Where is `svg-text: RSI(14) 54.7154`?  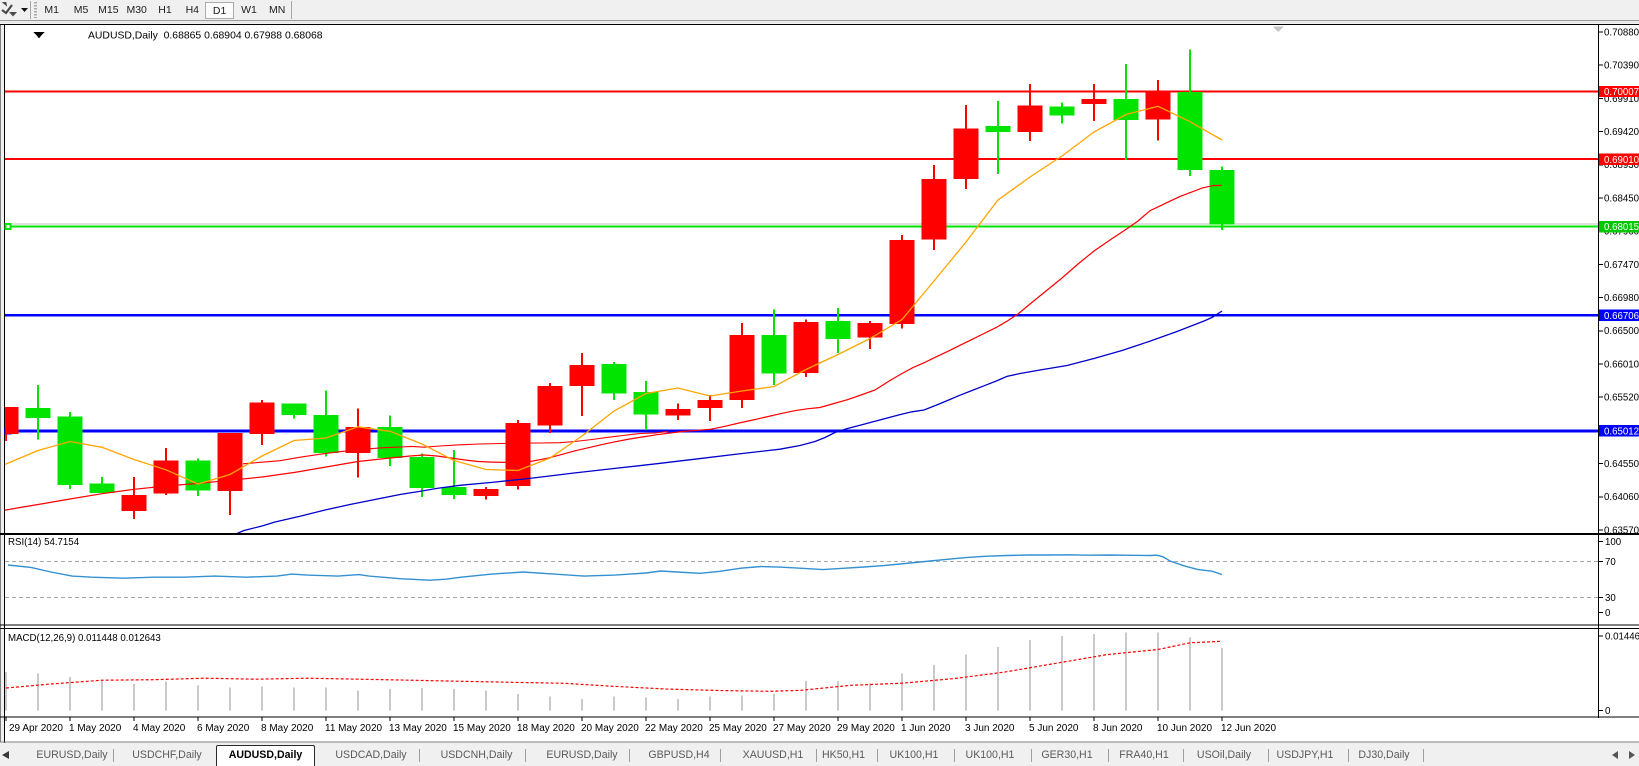
svg-text: RSI(14) 54.7154 is located at coordinates (44, 542).